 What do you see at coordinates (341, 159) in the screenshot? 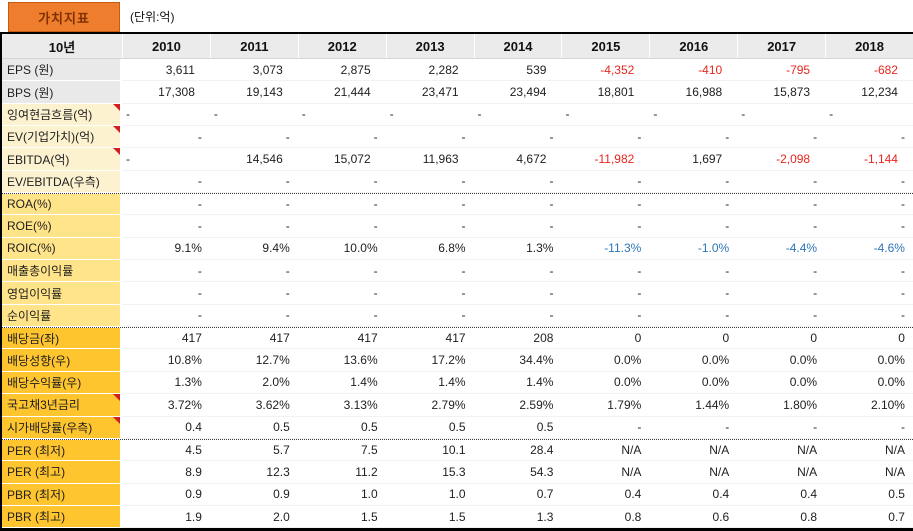
I see `table-cell: 15,072` at bounding box center [341, 159].